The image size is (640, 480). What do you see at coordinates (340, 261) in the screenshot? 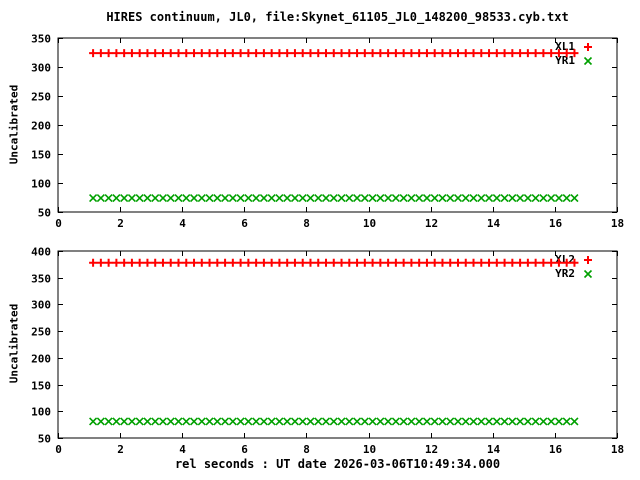
I see `series-XL2-points` at bounding box center [340, 261].